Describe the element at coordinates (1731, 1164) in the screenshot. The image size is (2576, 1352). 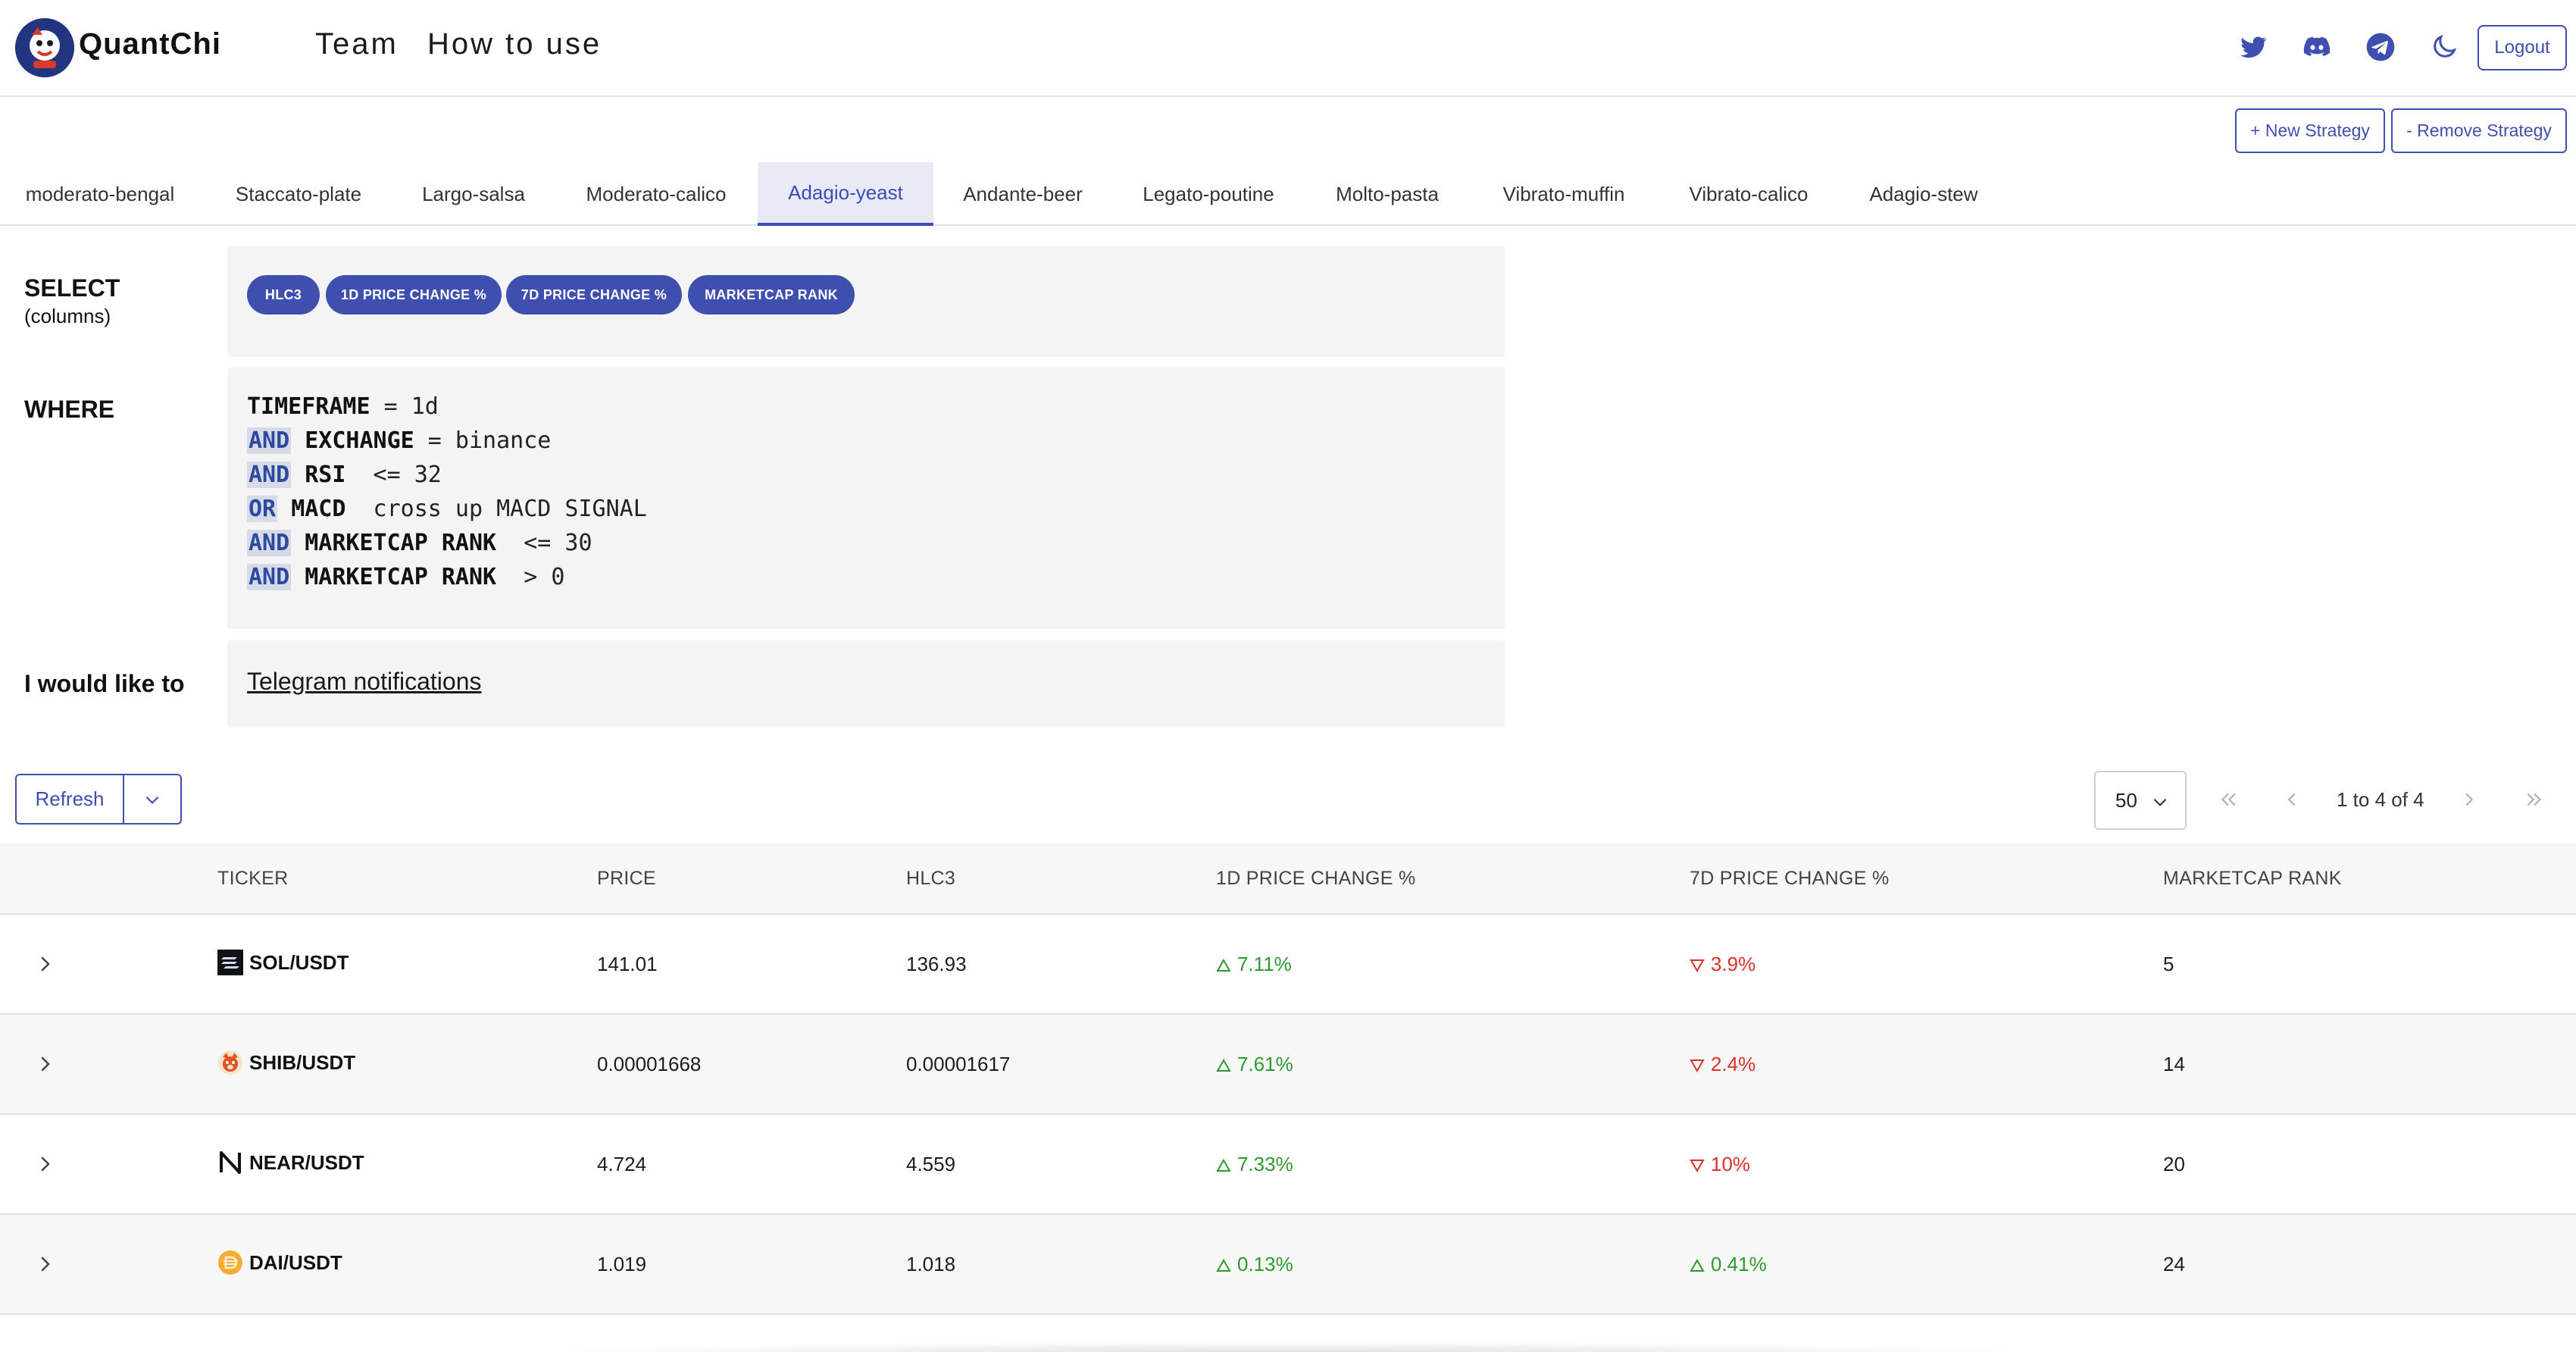
I see `7d-change-value: 10%` at that location.